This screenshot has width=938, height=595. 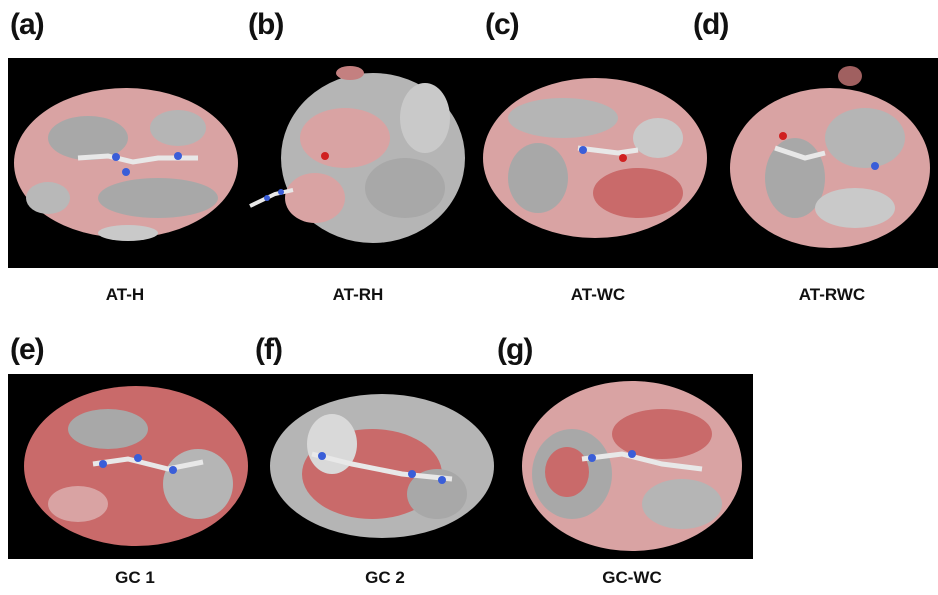 What do you see at coordinates (269, 349) in the screenshot?
I see `panel-label-f: (f)` at bounding box center [269, 349].